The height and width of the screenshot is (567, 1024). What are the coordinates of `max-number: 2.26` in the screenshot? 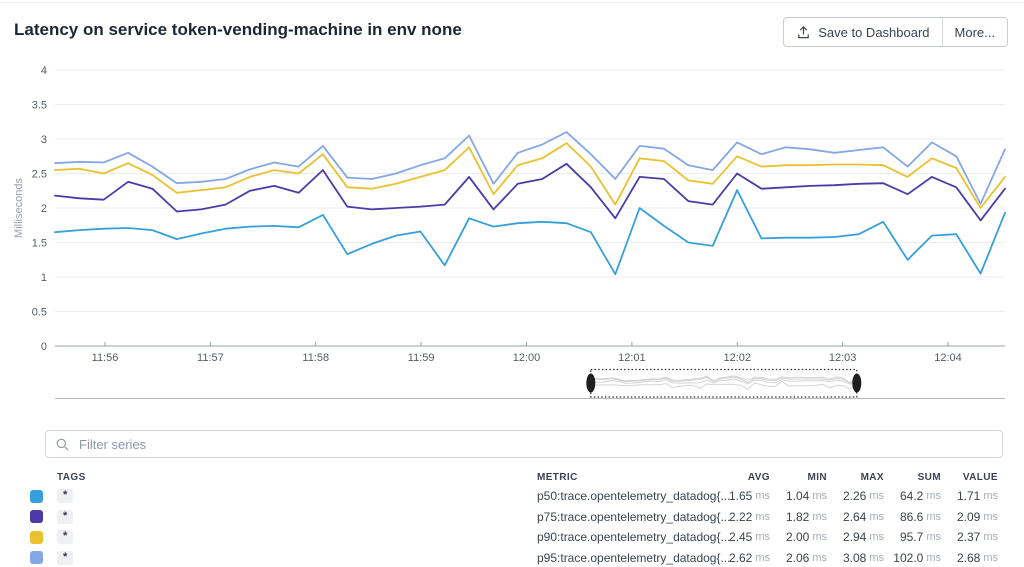 It's located at (854, 496).